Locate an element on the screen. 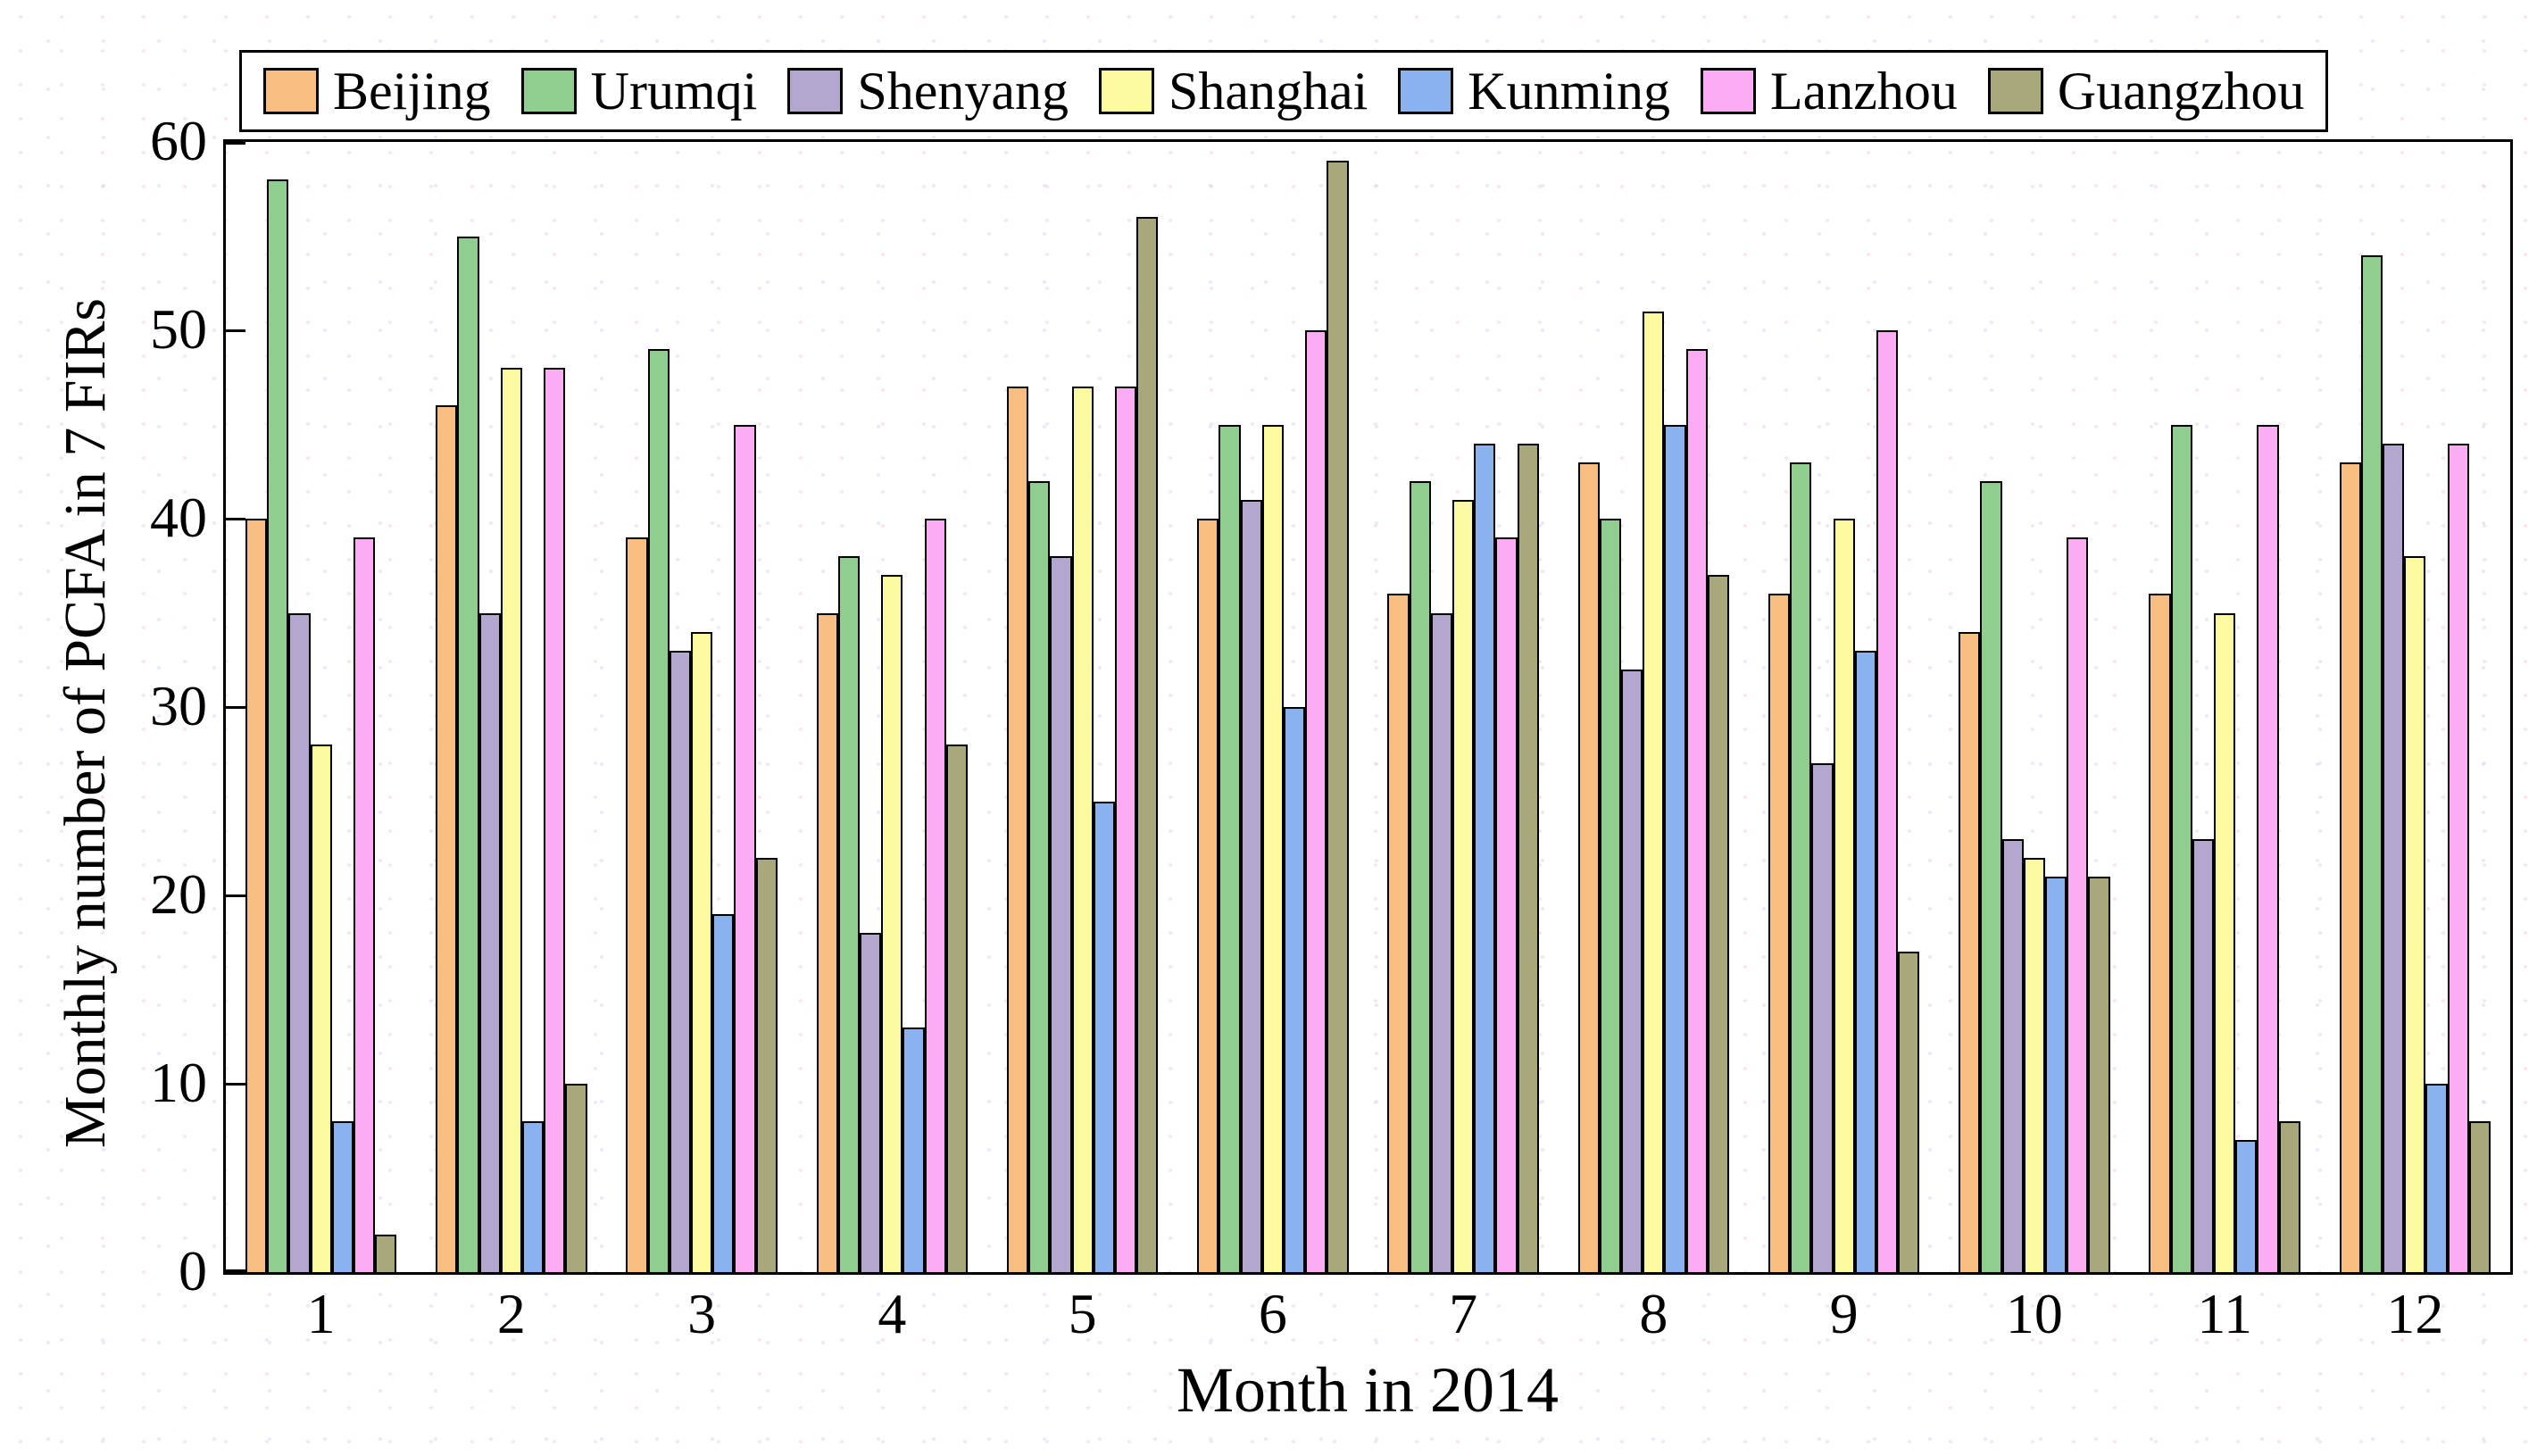 The image size is (2537, 1456). legend-item-kunming: Kunming is located at coordinates (1534, 91).